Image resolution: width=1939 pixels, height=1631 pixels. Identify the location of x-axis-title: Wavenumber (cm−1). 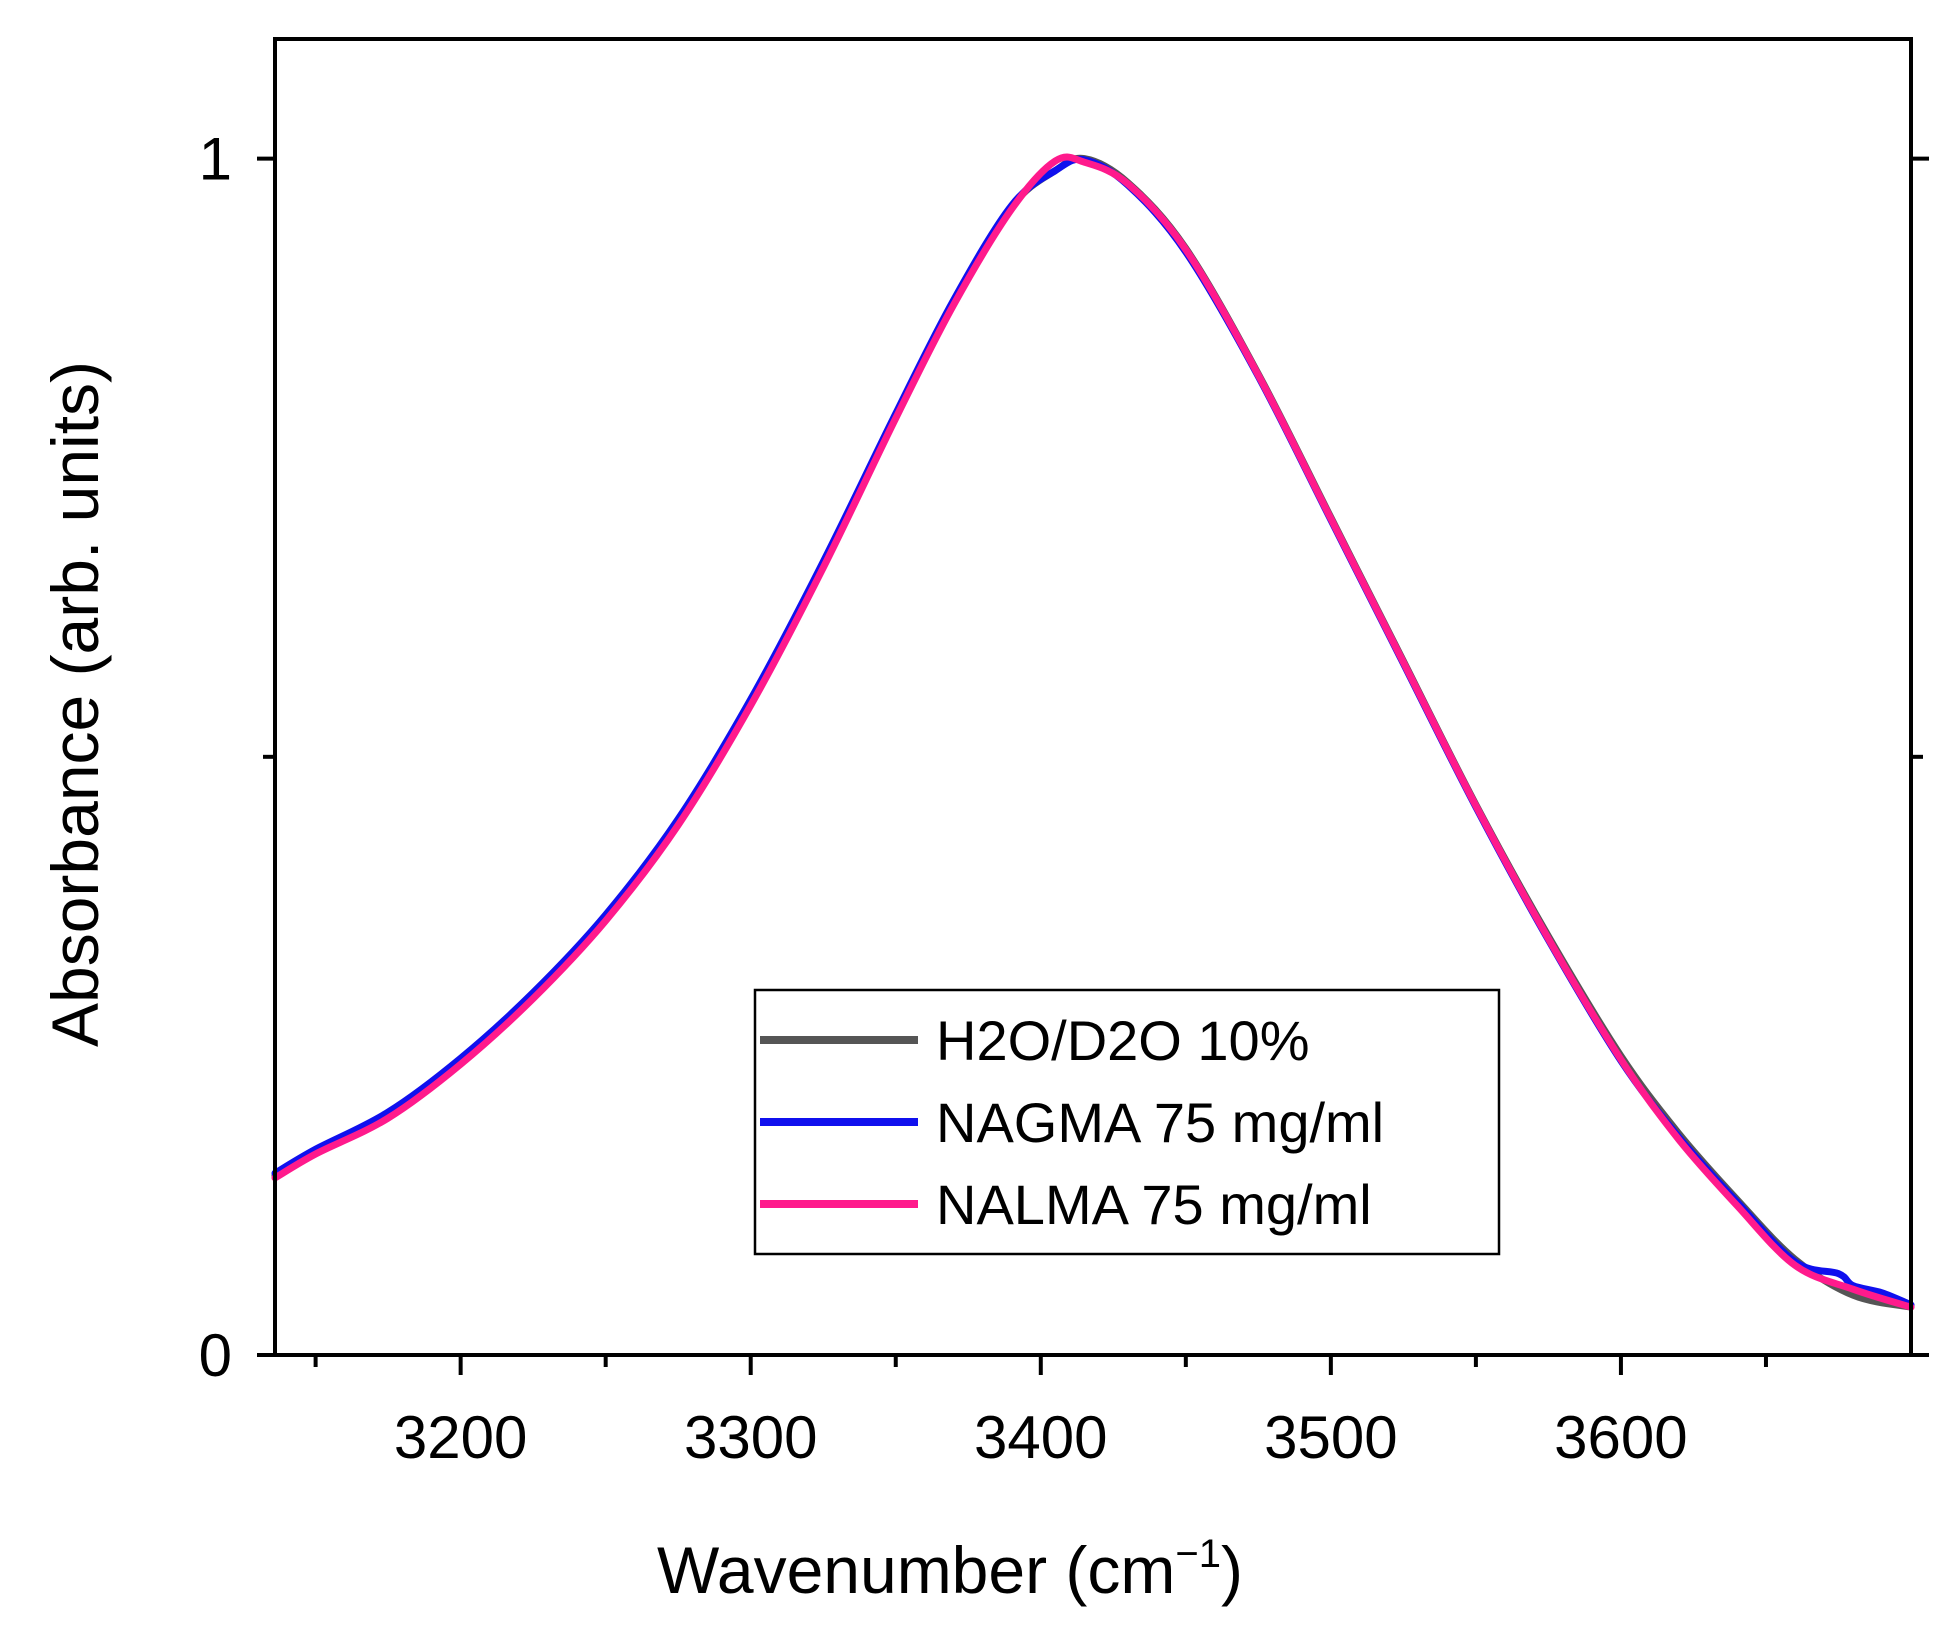
(950, 1569).